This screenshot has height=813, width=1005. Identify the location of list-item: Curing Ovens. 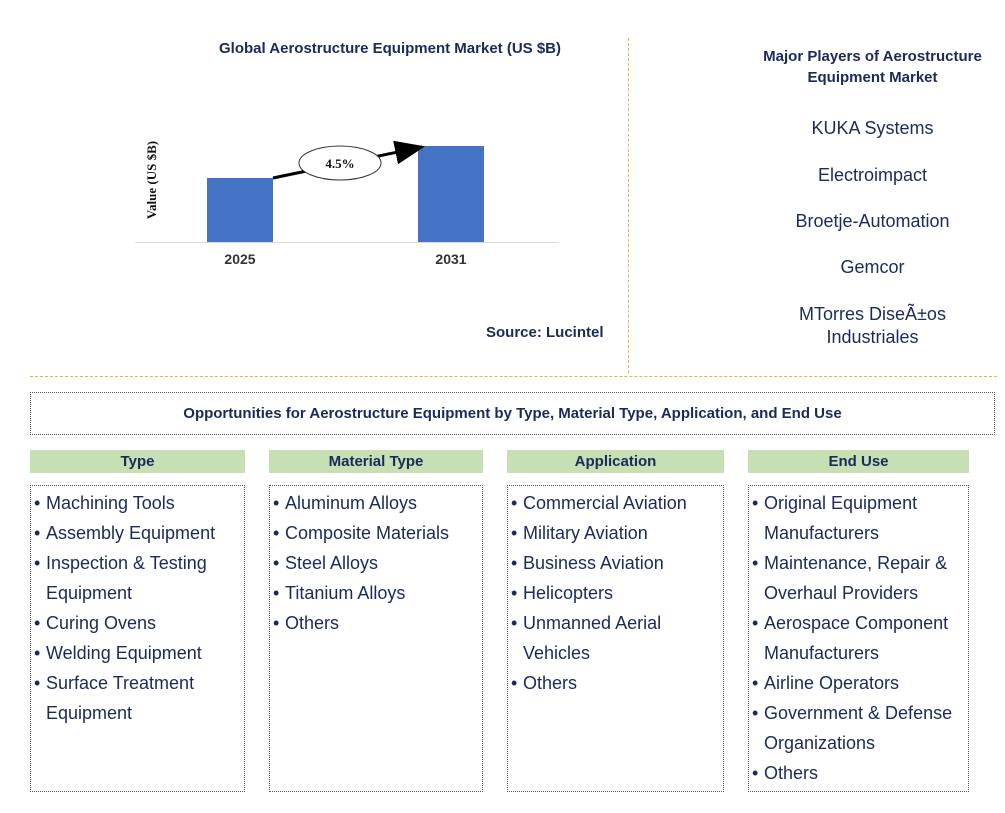
(137, 623).